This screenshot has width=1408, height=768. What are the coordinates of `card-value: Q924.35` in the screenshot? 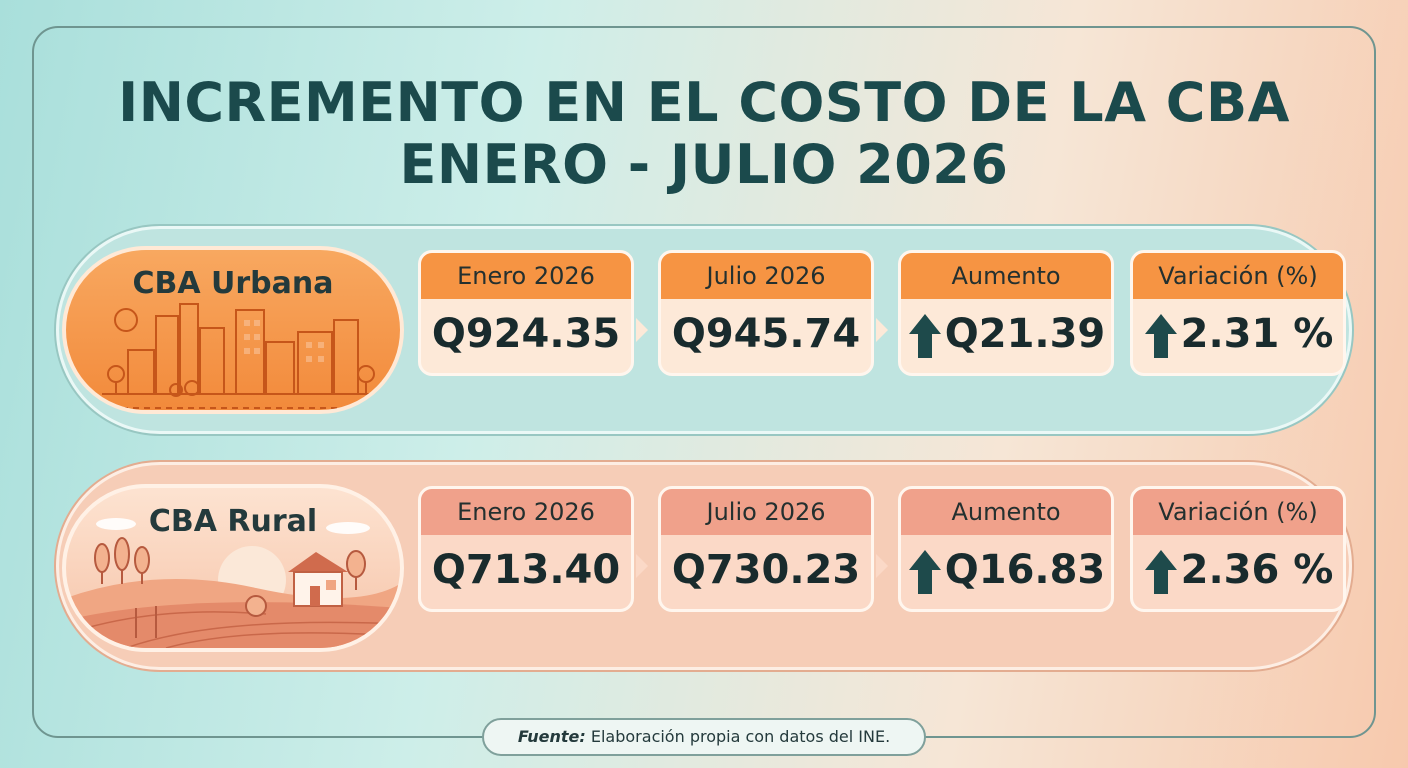 It's located at (526, 334).